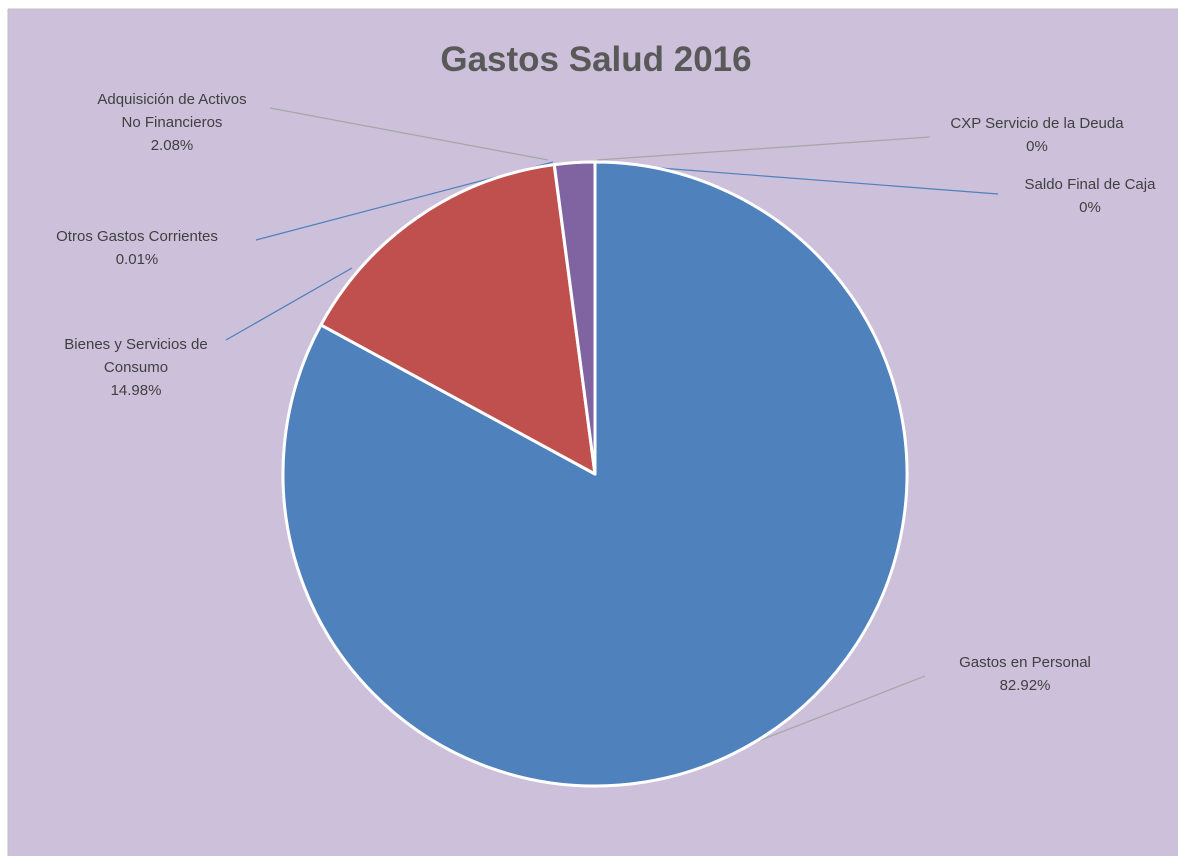  I want to click on leader-line-adquisicion-de-activos-no-financieros, so click(409, 134).